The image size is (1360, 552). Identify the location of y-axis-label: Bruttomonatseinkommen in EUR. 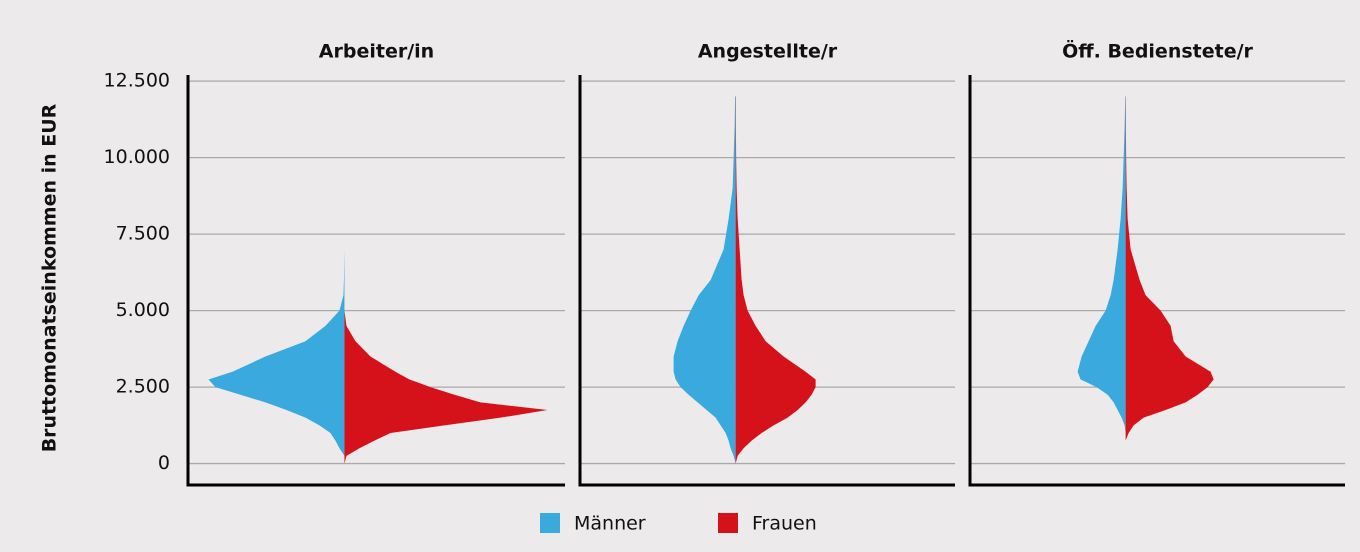
(50, 277).